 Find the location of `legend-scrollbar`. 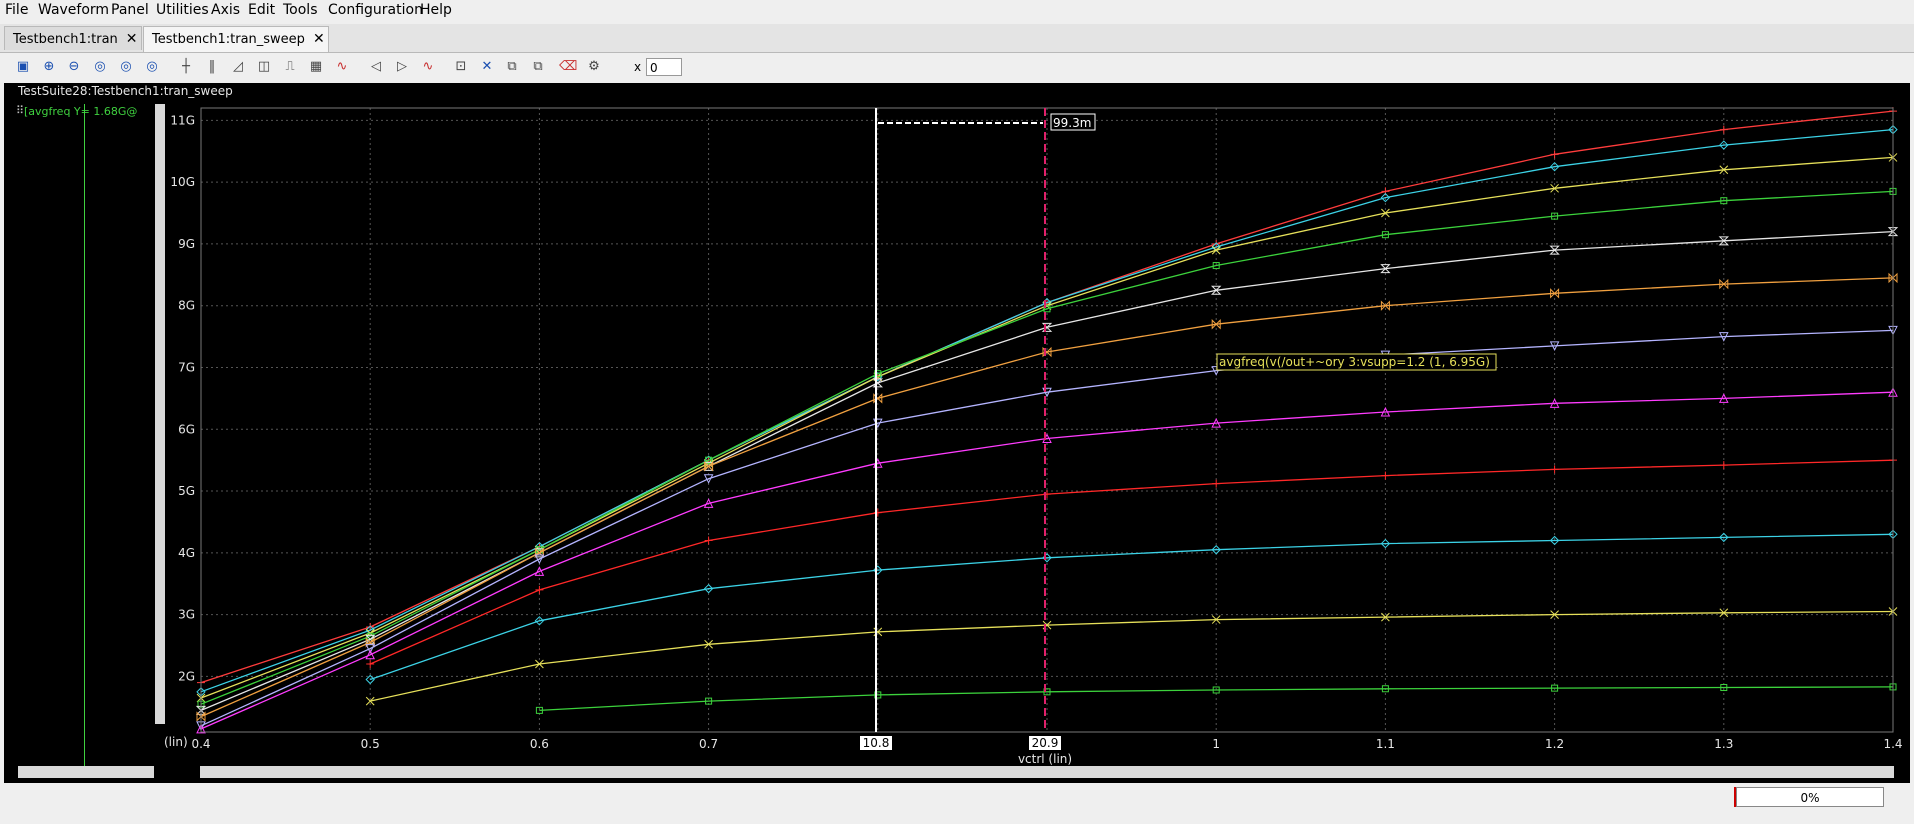

legend-scrollbar is located at coordinates (86, 772).